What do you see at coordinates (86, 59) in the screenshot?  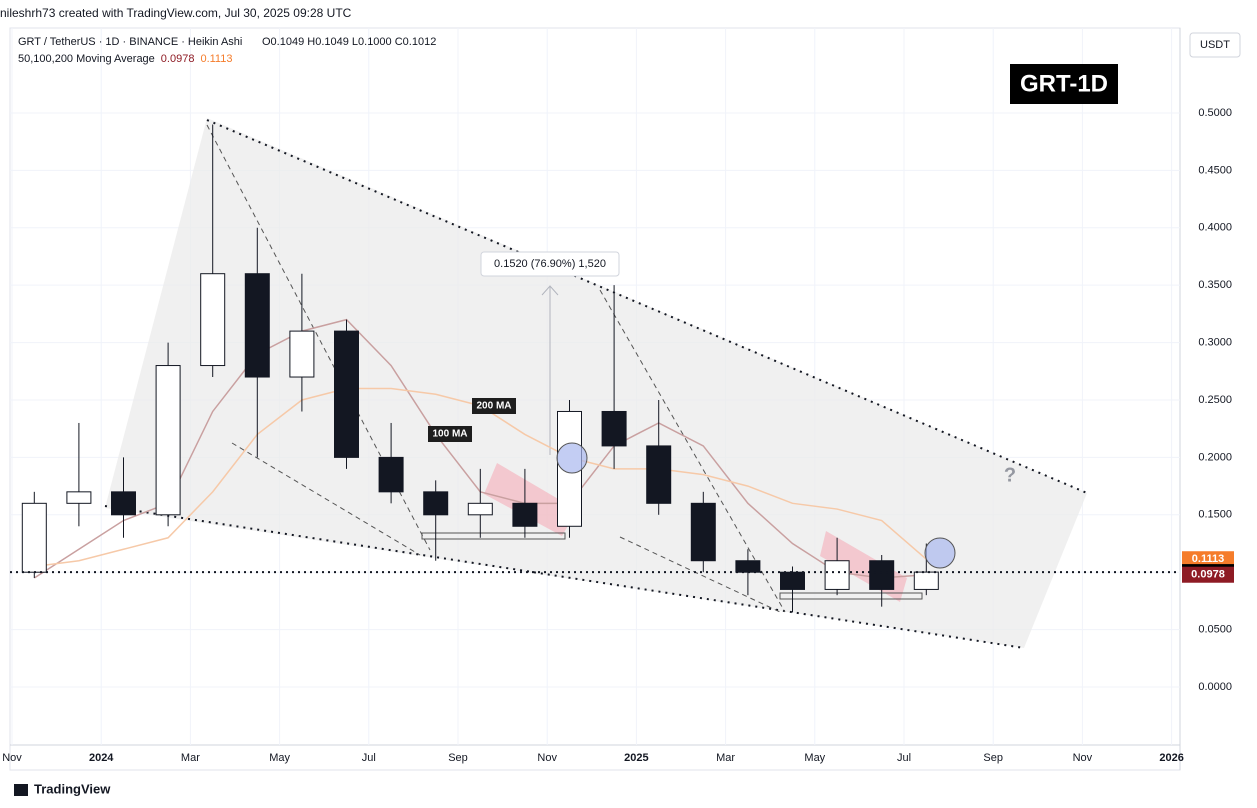 I see `ma-line: 50,100,200 Moving Average` at bounding box center [86, 59].